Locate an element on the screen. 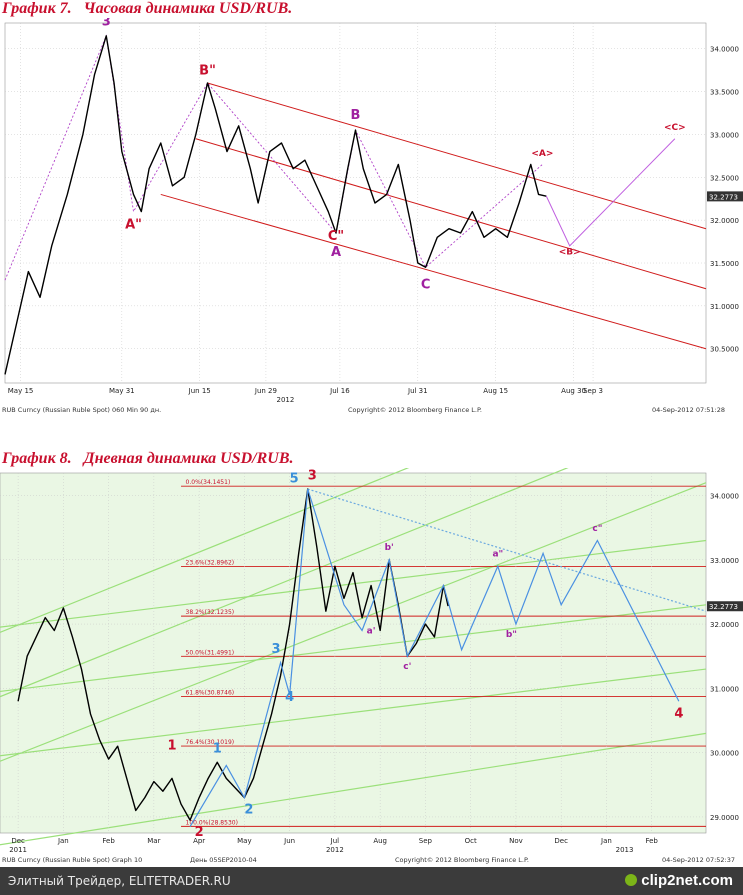 This screenshot has width=743, height=895. chart7-y-tick-label: 31.5000 is located at coordinates (724, 264).